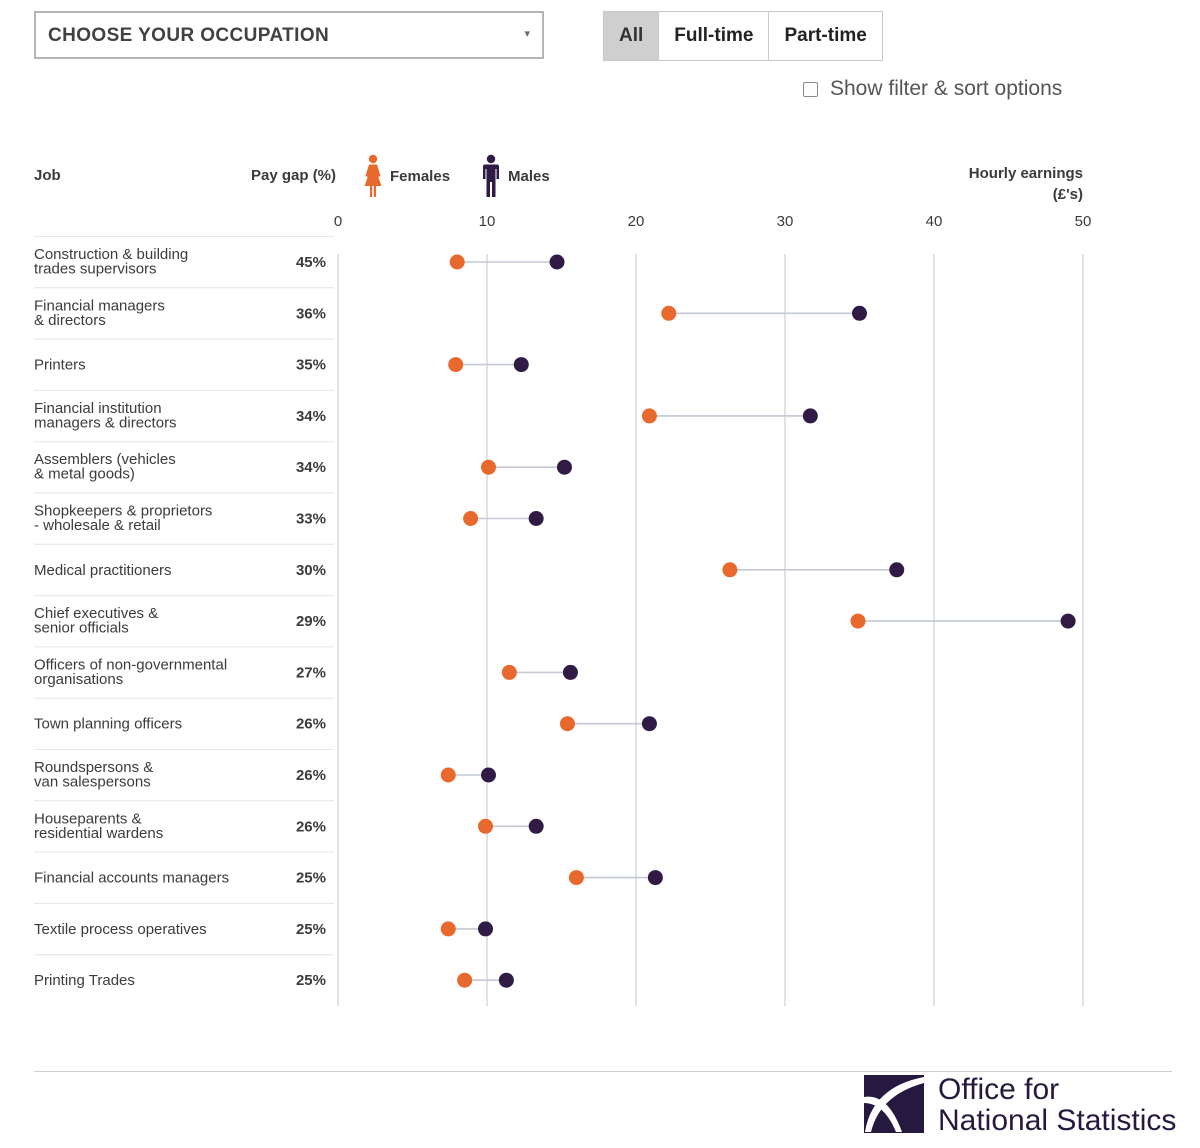  Describe the element at coordinates (60, 365) in the screenshot. I see `job-label: Printers` at that location.